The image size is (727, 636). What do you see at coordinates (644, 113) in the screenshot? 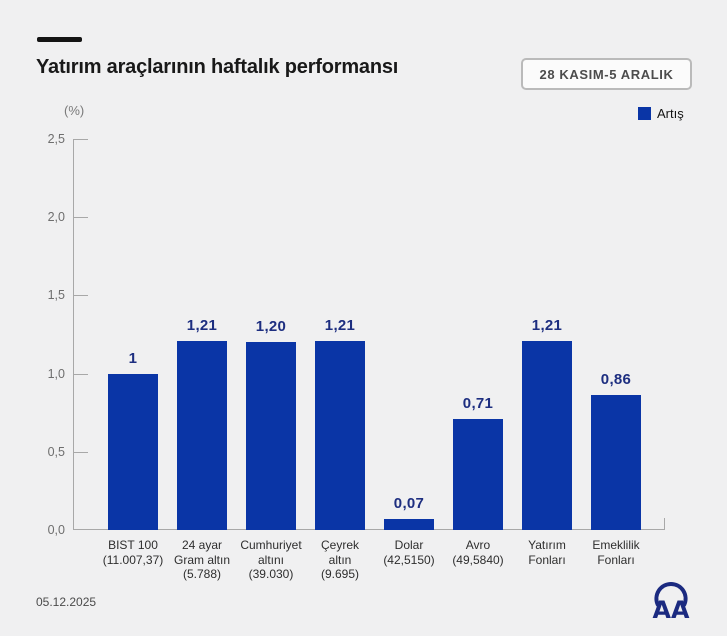
I see `legend-swatch-icon` at bounding box center [644, 113].